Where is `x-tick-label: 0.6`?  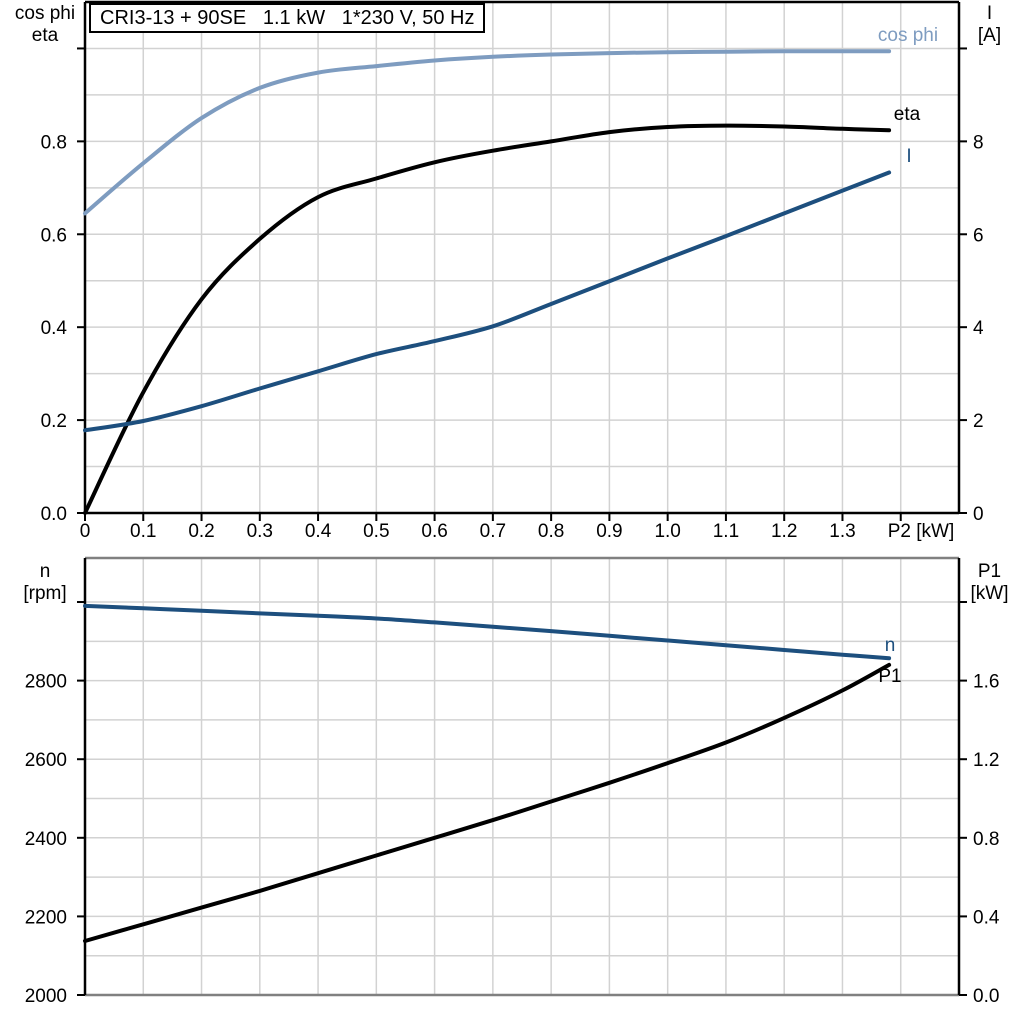
x-tick-label: 0.6 is located at coordinates (434, 531).